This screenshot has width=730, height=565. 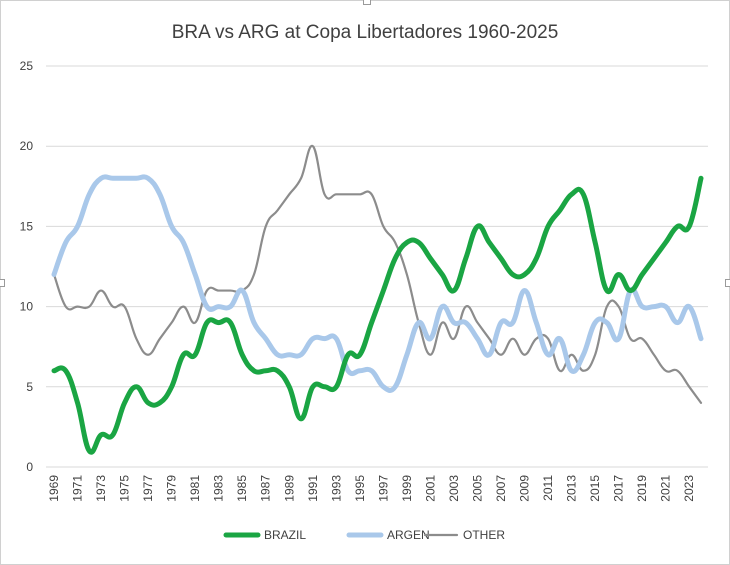 What do you see at coordinates (54, 488) in the screenshot?
I see `x-tick-label: 1969` at bounding box center [54, 488].